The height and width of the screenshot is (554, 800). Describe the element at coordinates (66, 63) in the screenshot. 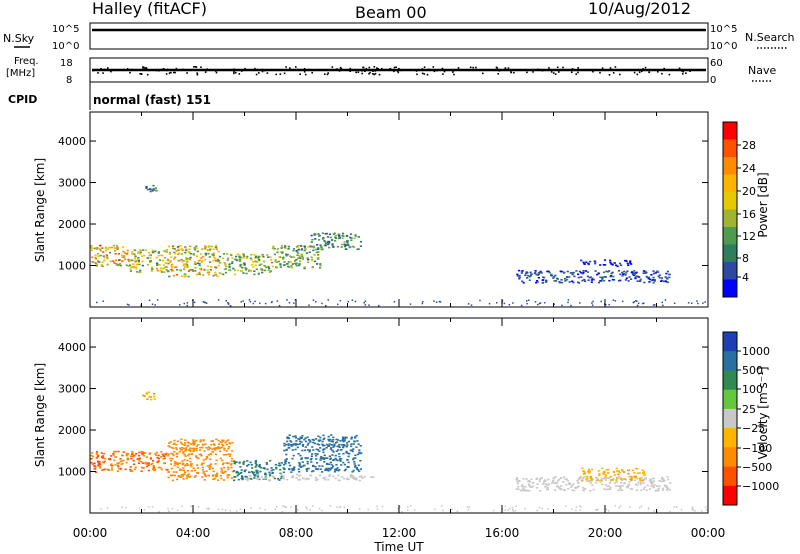

I see `freq-top: 18` at that location.